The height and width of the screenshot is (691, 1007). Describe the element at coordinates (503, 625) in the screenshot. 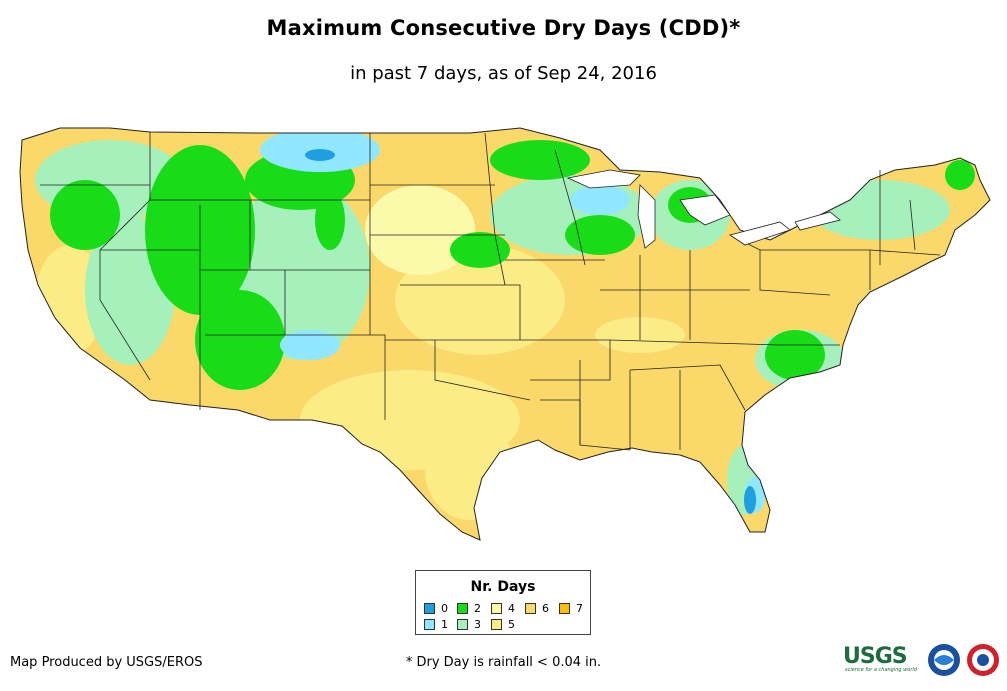

I see `legend-item-5: 5` at that location.